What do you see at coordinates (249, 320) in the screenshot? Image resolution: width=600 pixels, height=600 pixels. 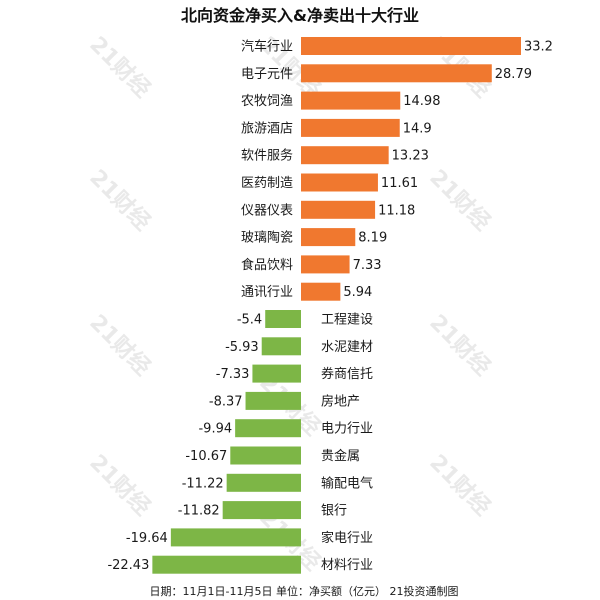 I see `value-label: -5.4` at bounding box center [249, 320].